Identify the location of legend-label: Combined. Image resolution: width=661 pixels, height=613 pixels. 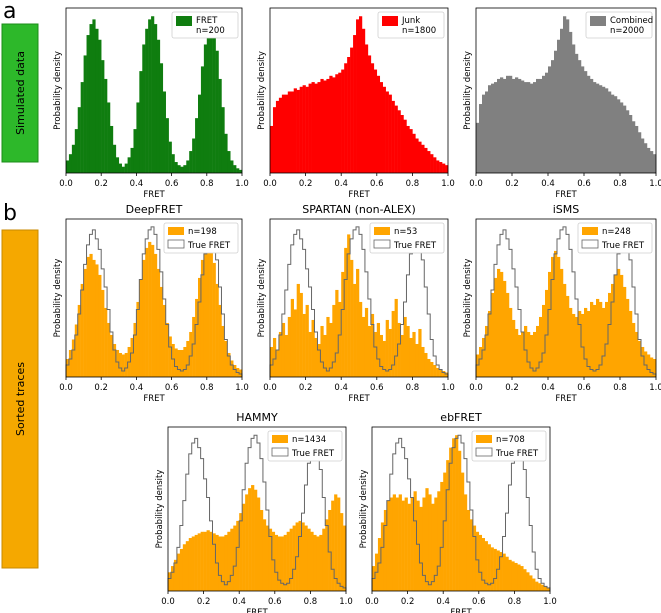
(631, 21).